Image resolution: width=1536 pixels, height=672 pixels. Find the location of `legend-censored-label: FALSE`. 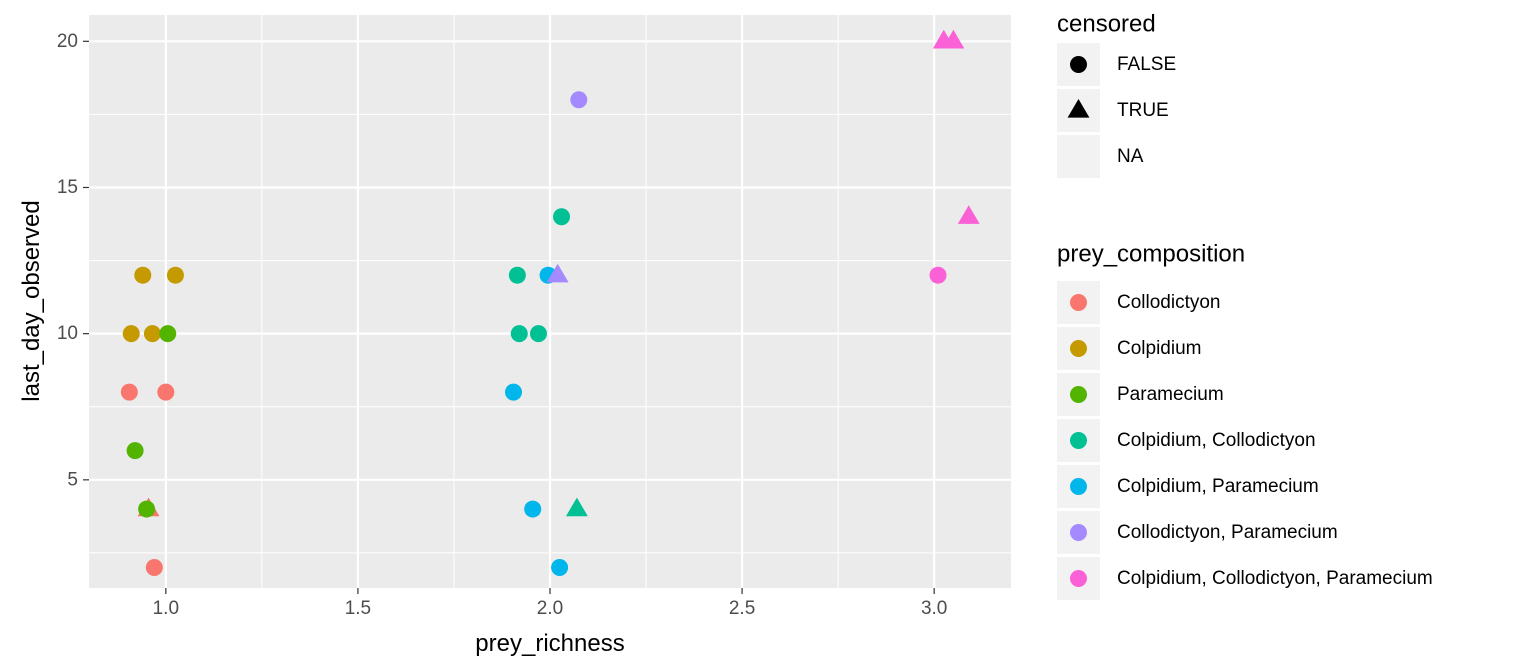

legend-censored-label: FALSE is located at coordinates (1146, 64).